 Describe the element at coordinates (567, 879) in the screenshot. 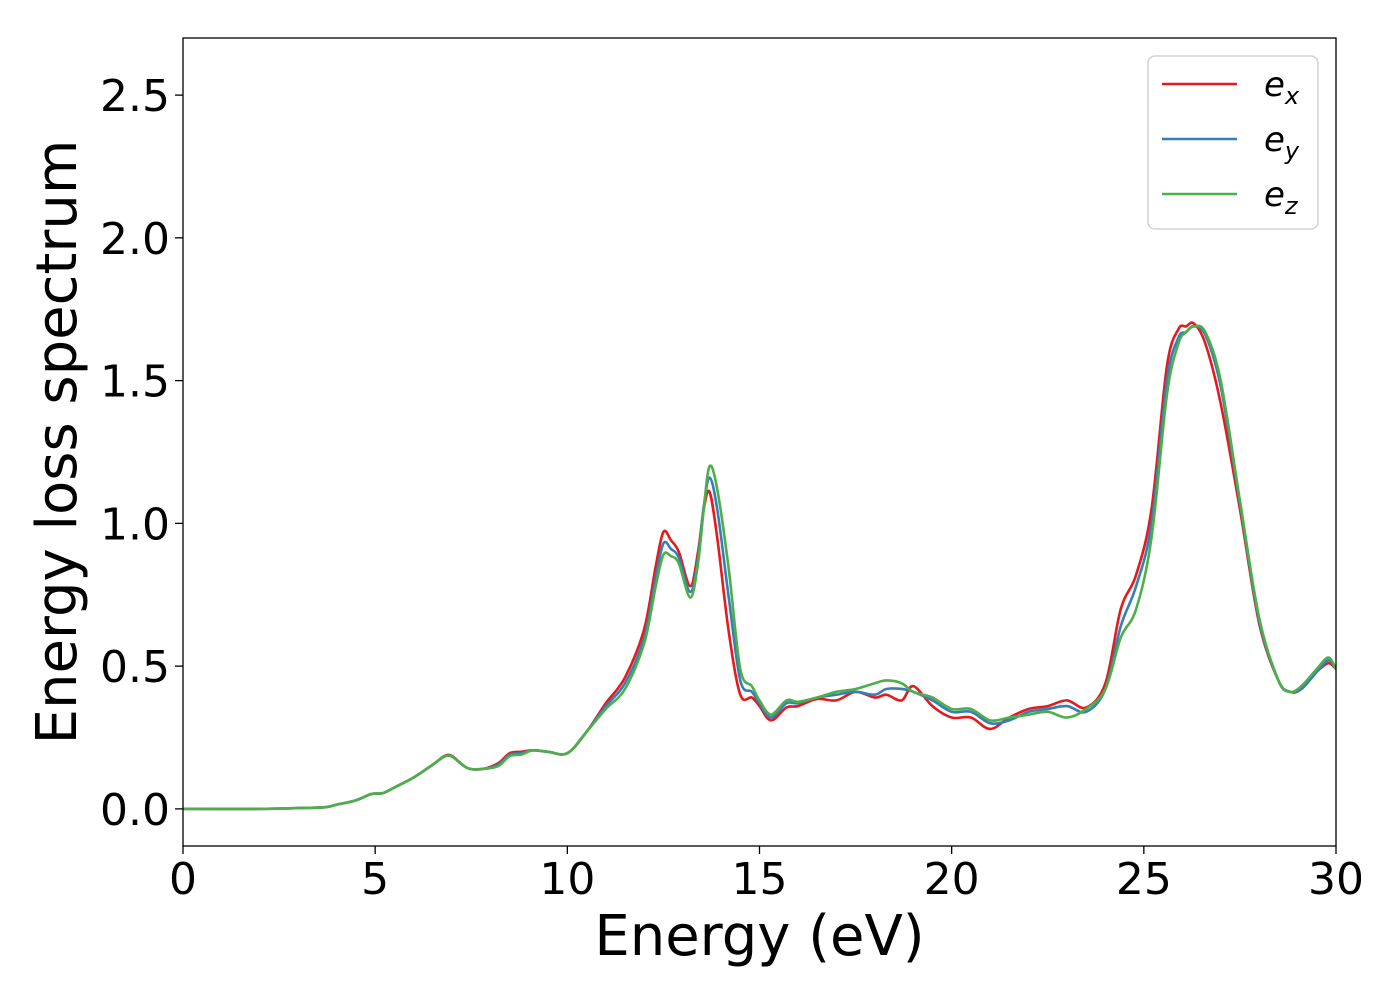

I see `x-tick-label: 10` at that location.